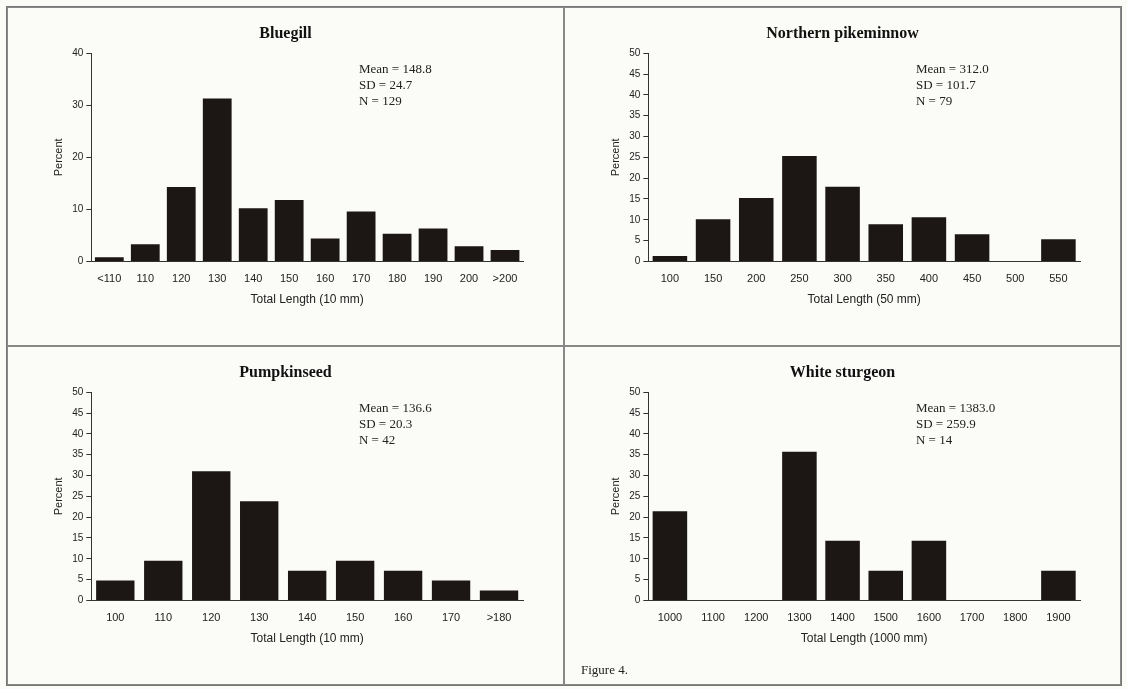 This screenshot has height=689, width=1127. Describe the element at coordinates (842, 278) in the screenshot. I see `x-tick-label: 300` at that location.